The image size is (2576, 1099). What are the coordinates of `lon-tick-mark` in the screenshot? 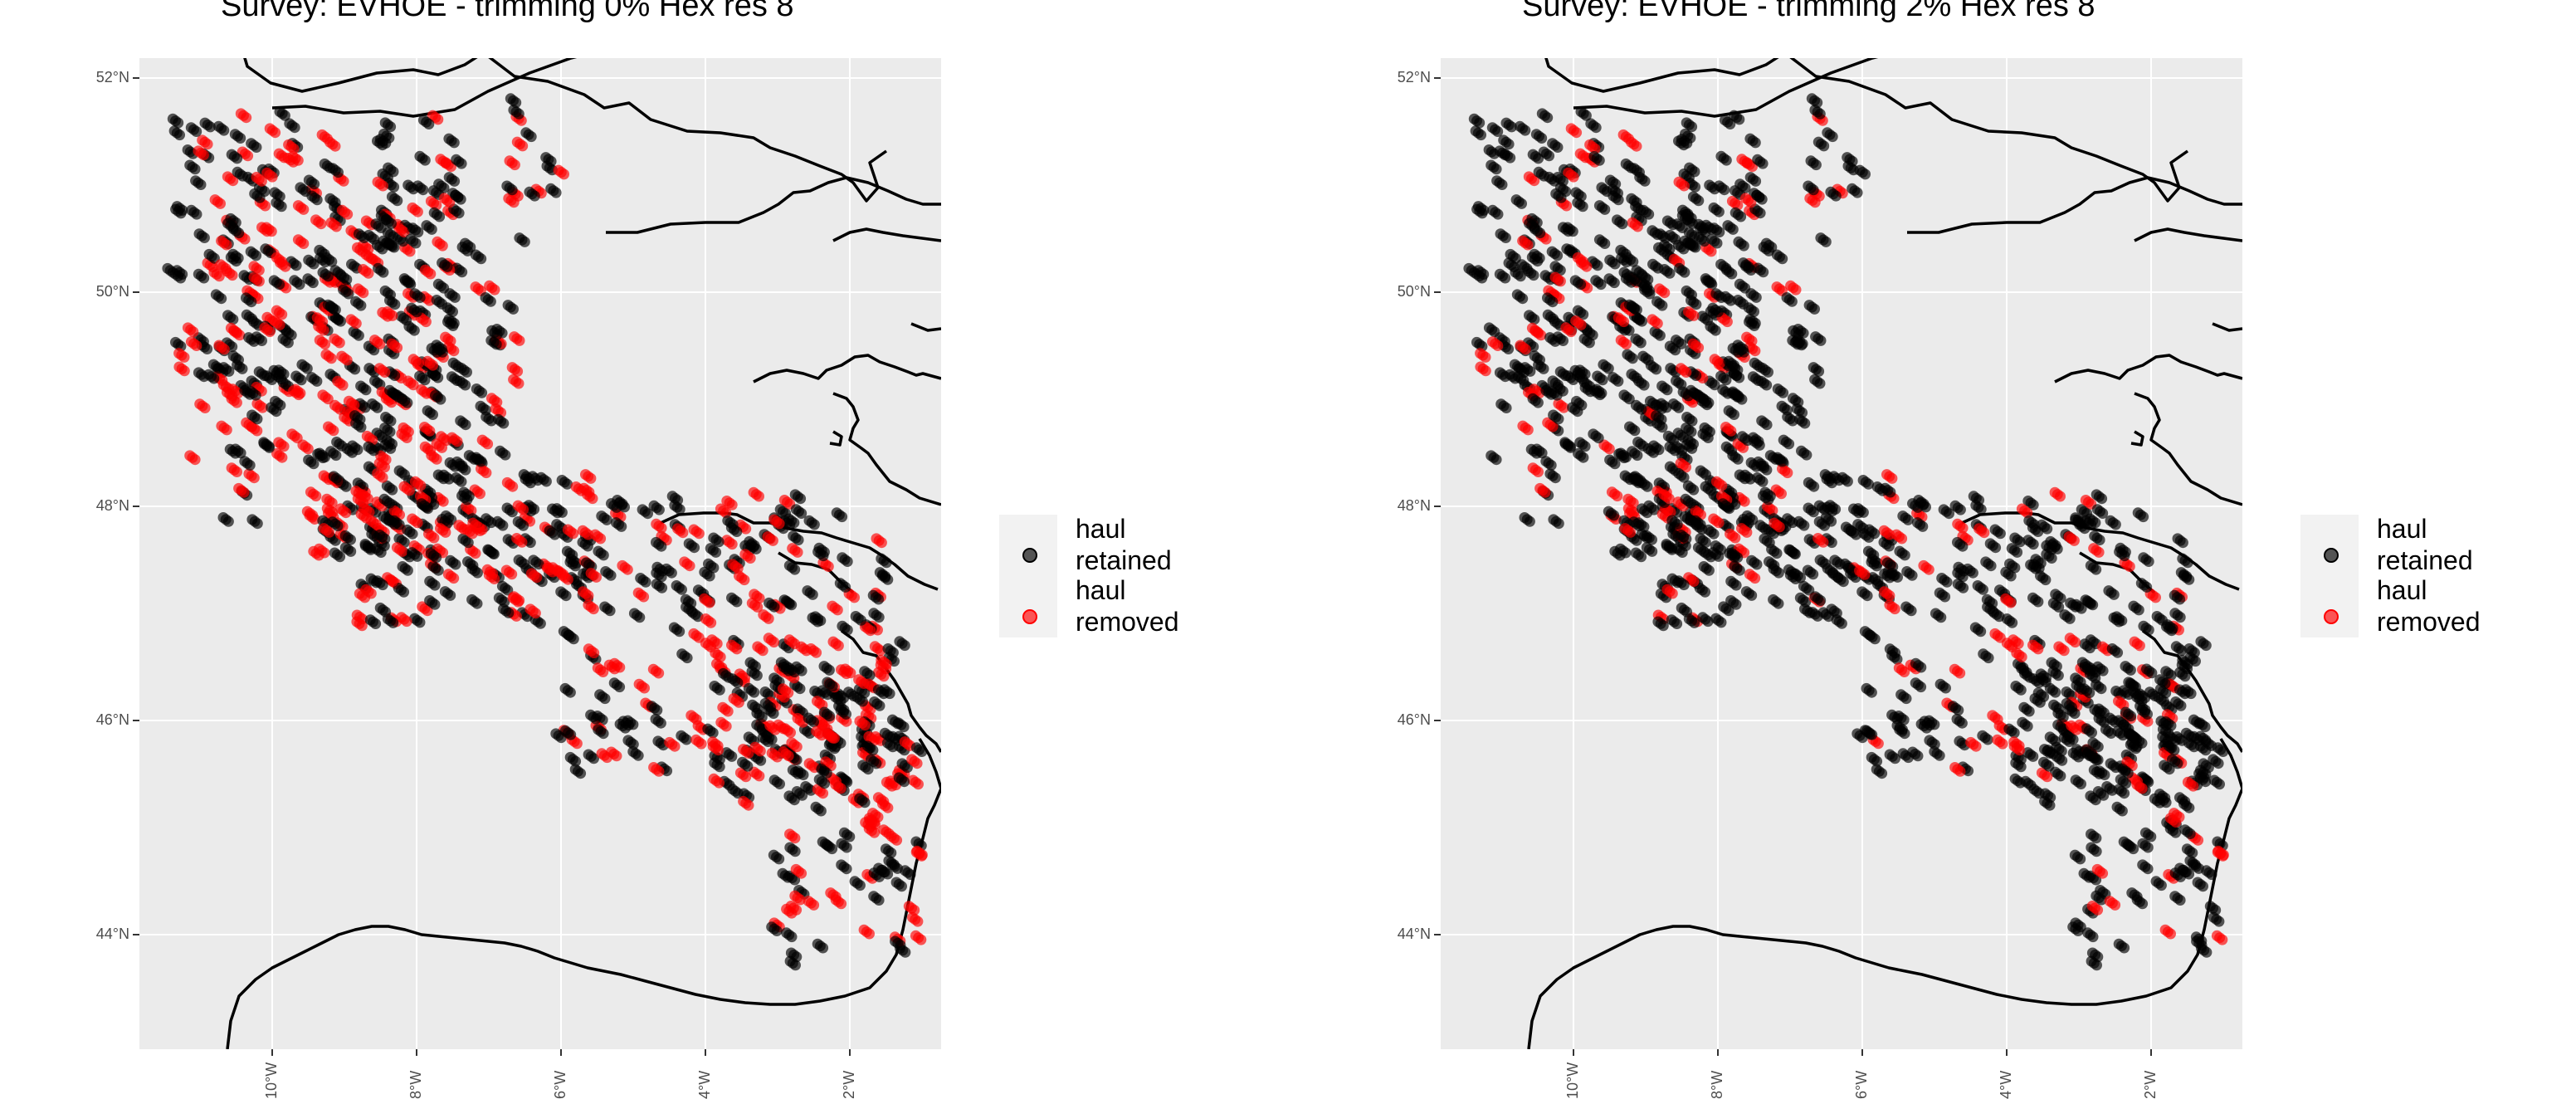 It's located at (705, 1052).